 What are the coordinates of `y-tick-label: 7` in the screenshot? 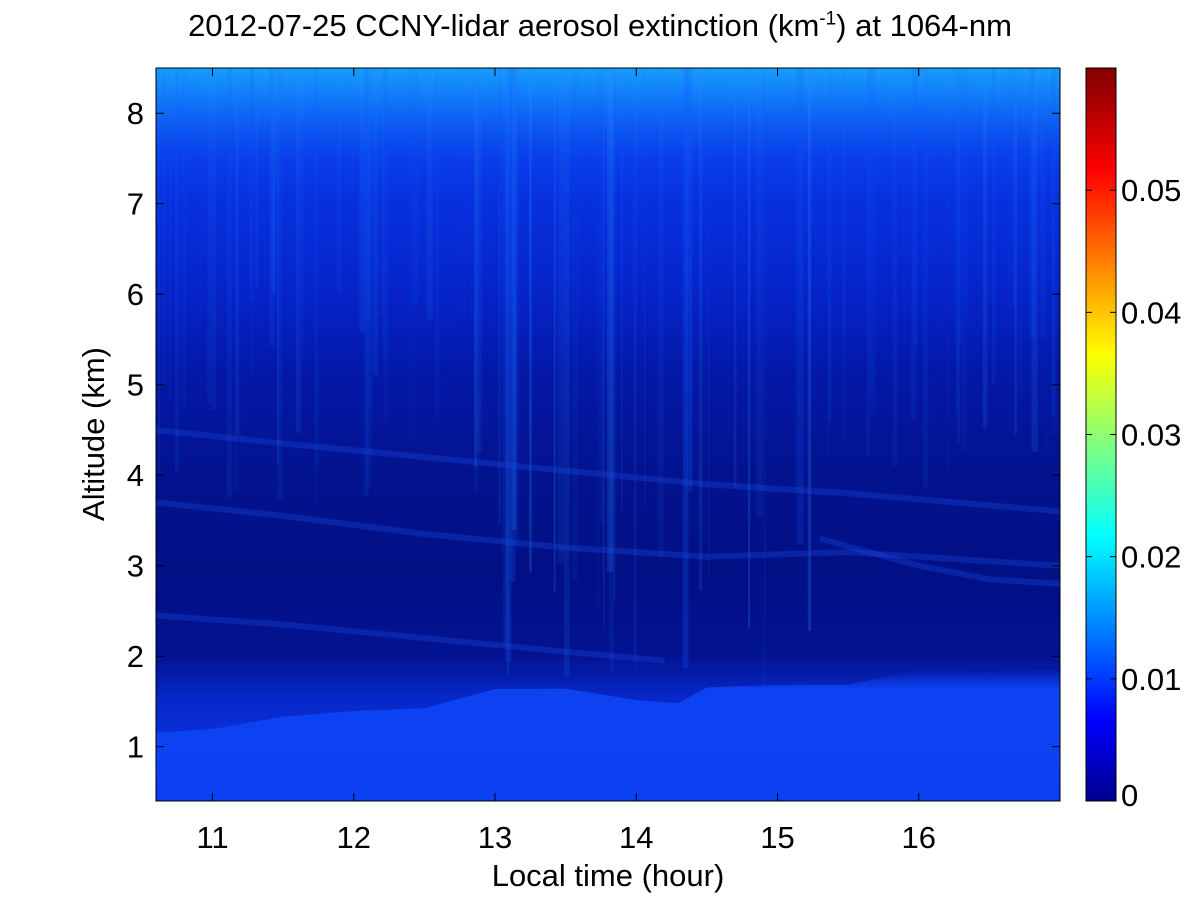 It's located at (135, 204).